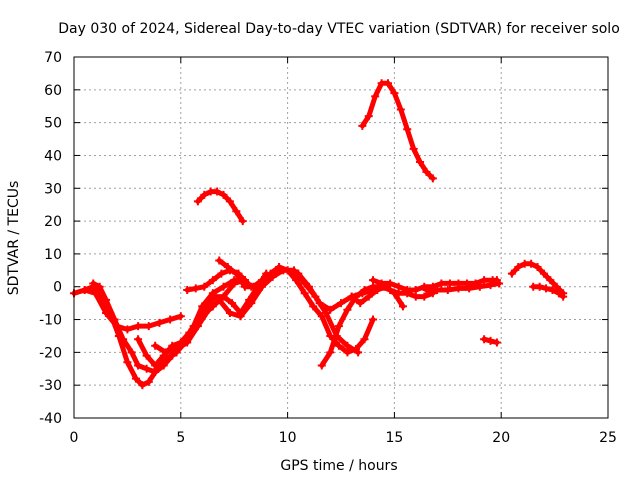 The height and width of the screenshot is (480, 640). Describe the element at coordinates (394, 438) in the screenshot. I see `x-tick-label: 15` at that location.